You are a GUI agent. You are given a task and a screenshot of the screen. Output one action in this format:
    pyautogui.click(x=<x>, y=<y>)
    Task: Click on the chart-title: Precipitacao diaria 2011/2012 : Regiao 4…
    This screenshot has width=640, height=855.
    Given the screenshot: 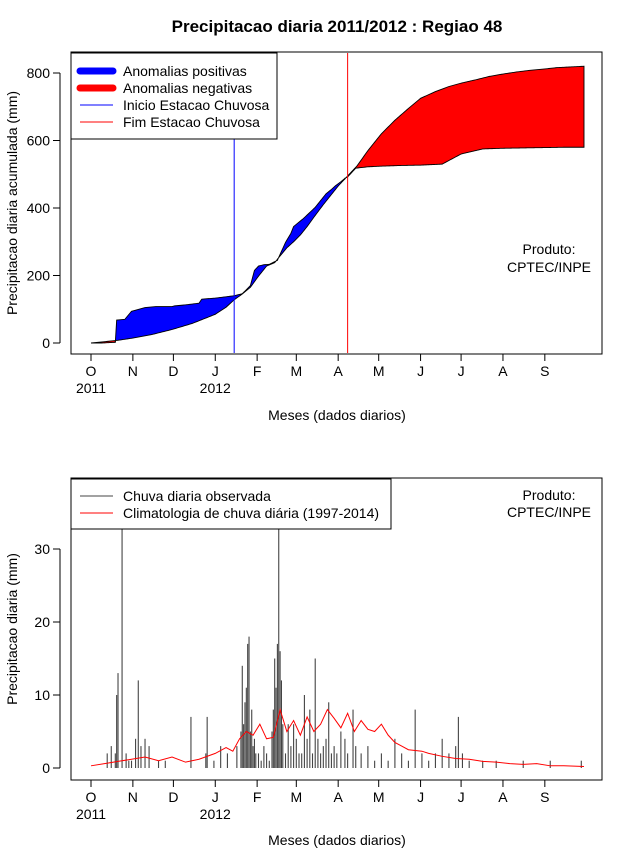 What is the action you would take?
    pyautogui.click(x=337, y=26)
    